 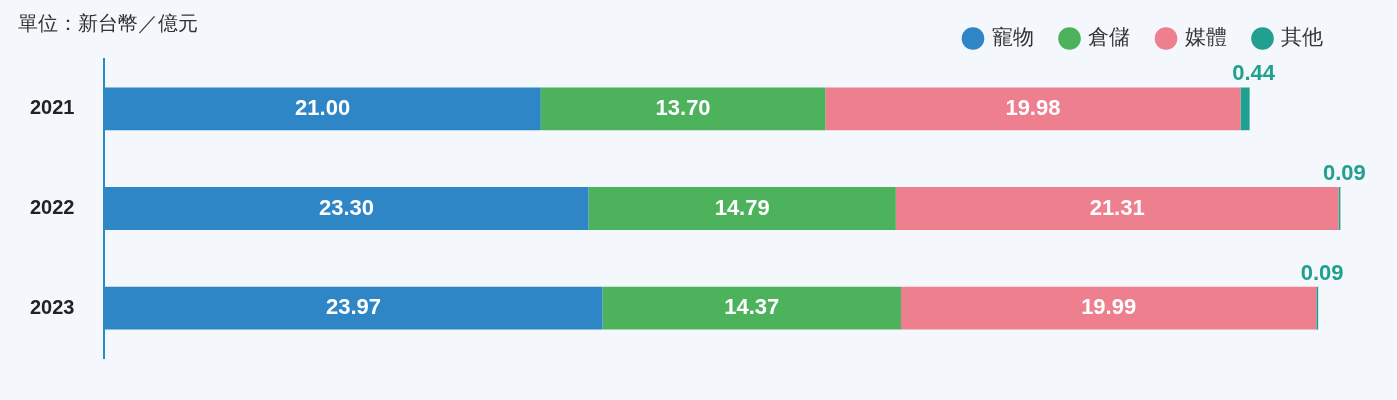 I want to click on data-label: 14.37, so click(x=752, y=307).